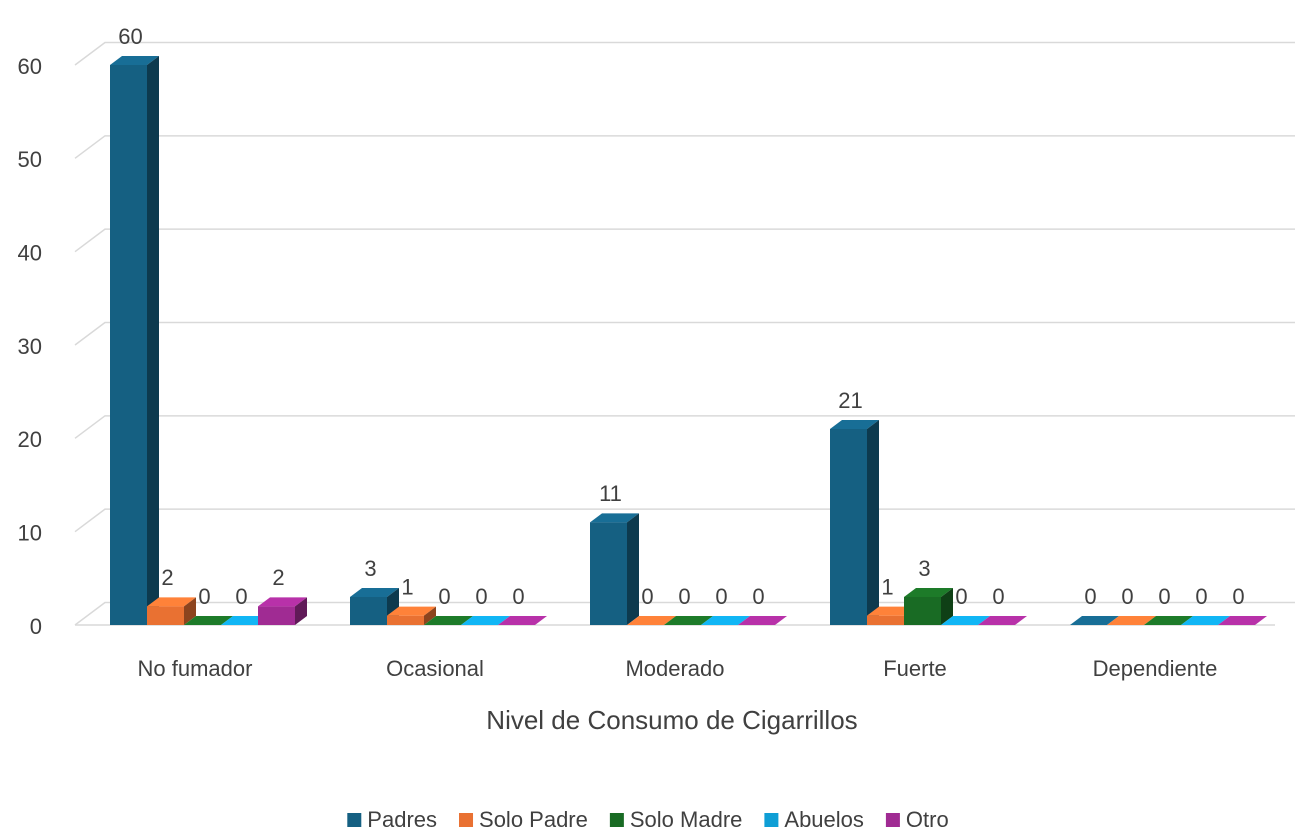  Describe the element at coordinates (370, 568) in the screenshot. I see `data-label: 3` at that location.